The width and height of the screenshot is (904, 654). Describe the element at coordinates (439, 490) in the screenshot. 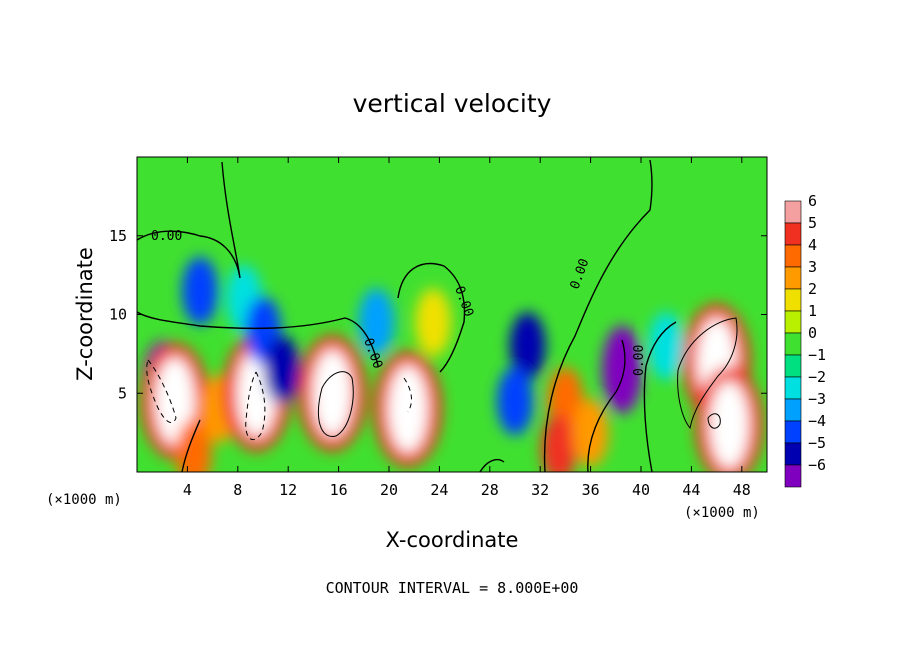

I see `x-tick-label: 24` at that location.